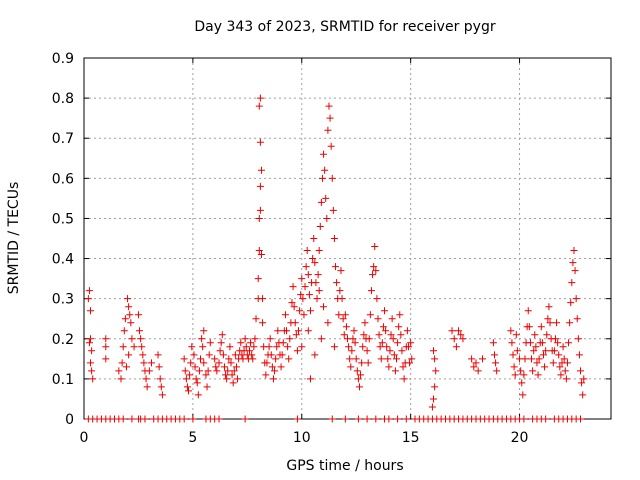  Describe the element at coordinates (69, 420) in the screenshot. I see `y-tick-label: 0` at that location.